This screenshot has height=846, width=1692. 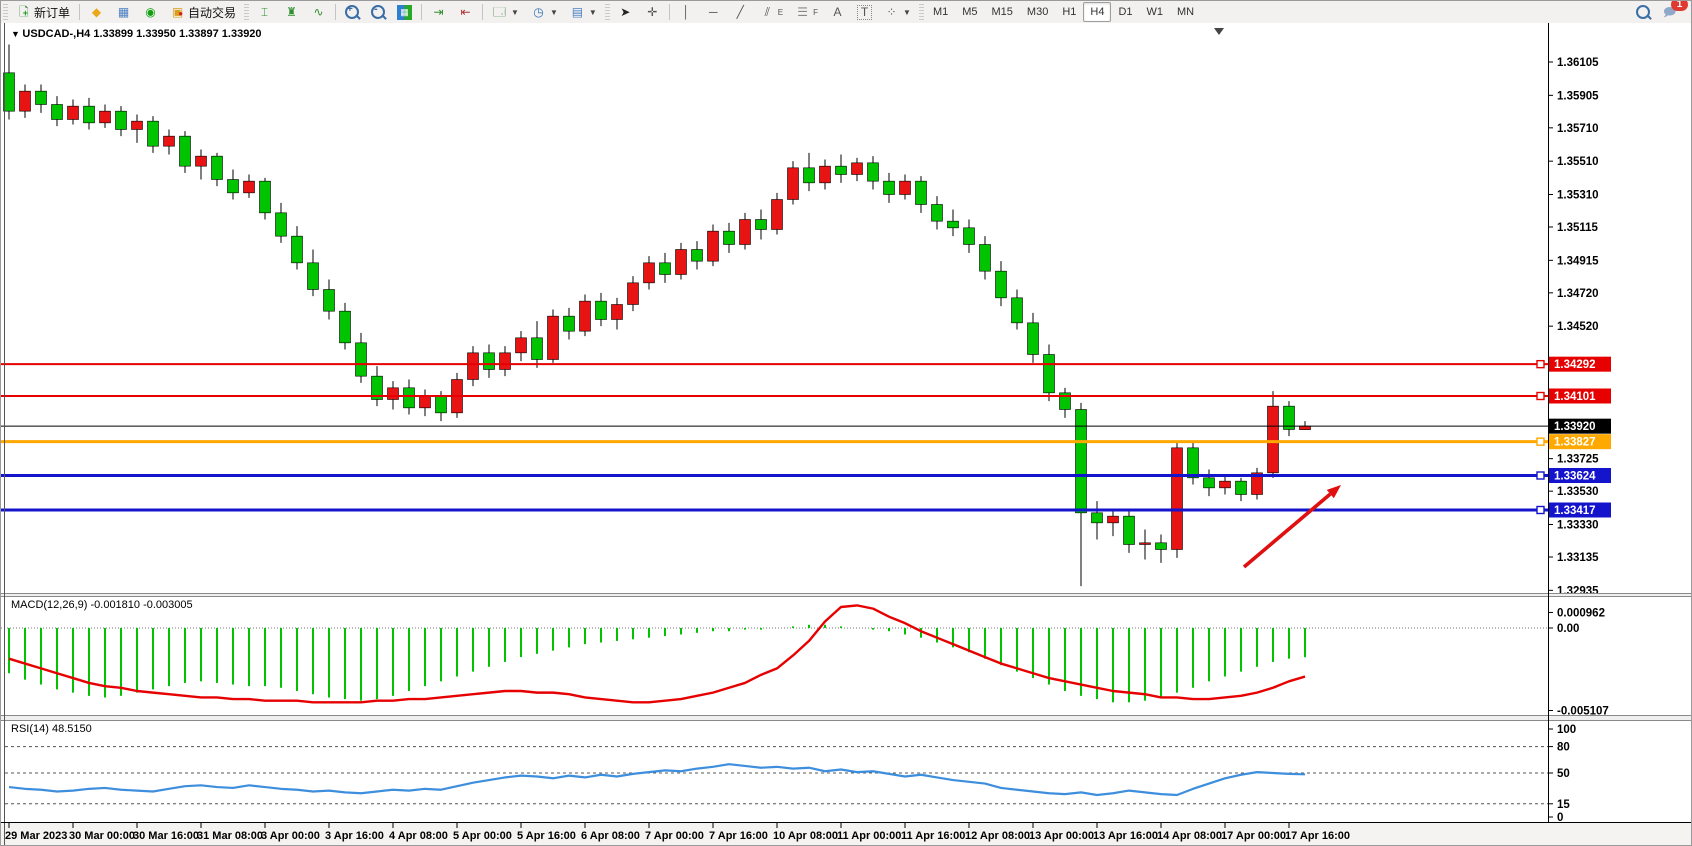 I want to click on chart-shift-marker, so click(x=1219, y=31).